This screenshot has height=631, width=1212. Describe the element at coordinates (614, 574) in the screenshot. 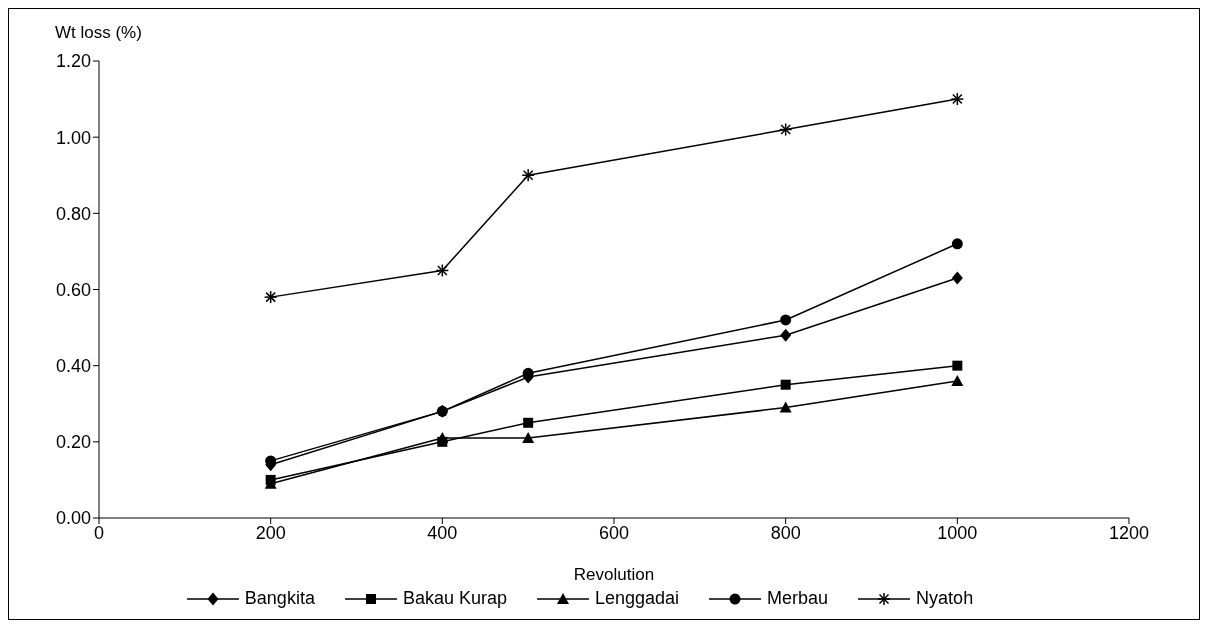

I see `x-axis-title: Revolution` at that location.